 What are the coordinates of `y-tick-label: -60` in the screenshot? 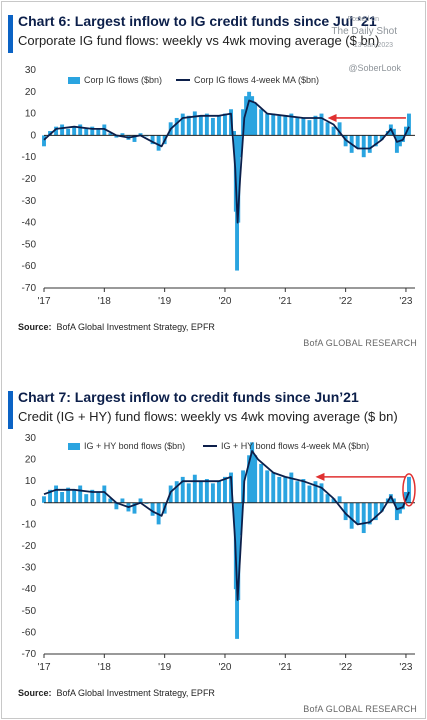 It's located at (29, 632).